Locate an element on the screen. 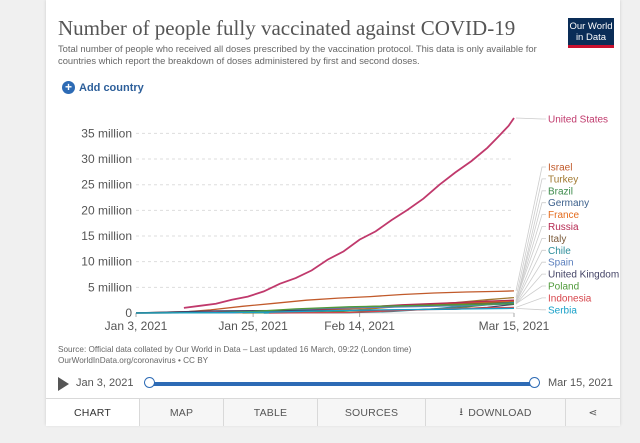  legend-label: United Kingdom is located at coordinates (583, 275).